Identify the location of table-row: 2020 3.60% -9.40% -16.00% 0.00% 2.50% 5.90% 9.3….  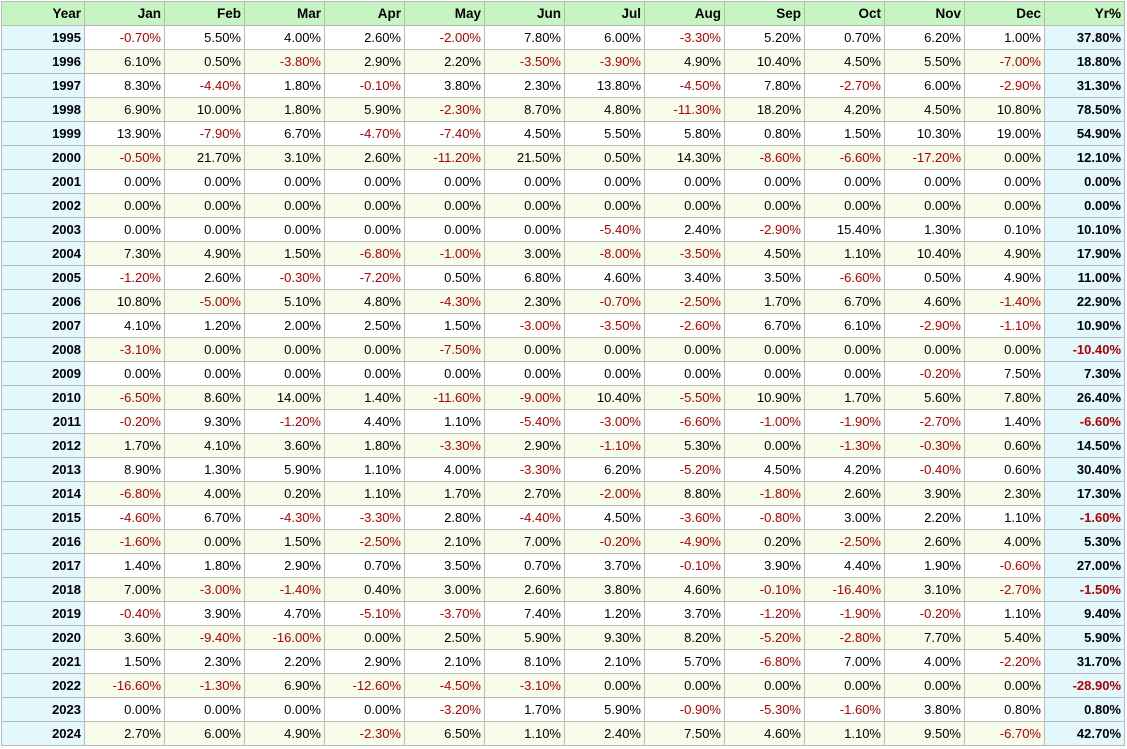
(563, 637).